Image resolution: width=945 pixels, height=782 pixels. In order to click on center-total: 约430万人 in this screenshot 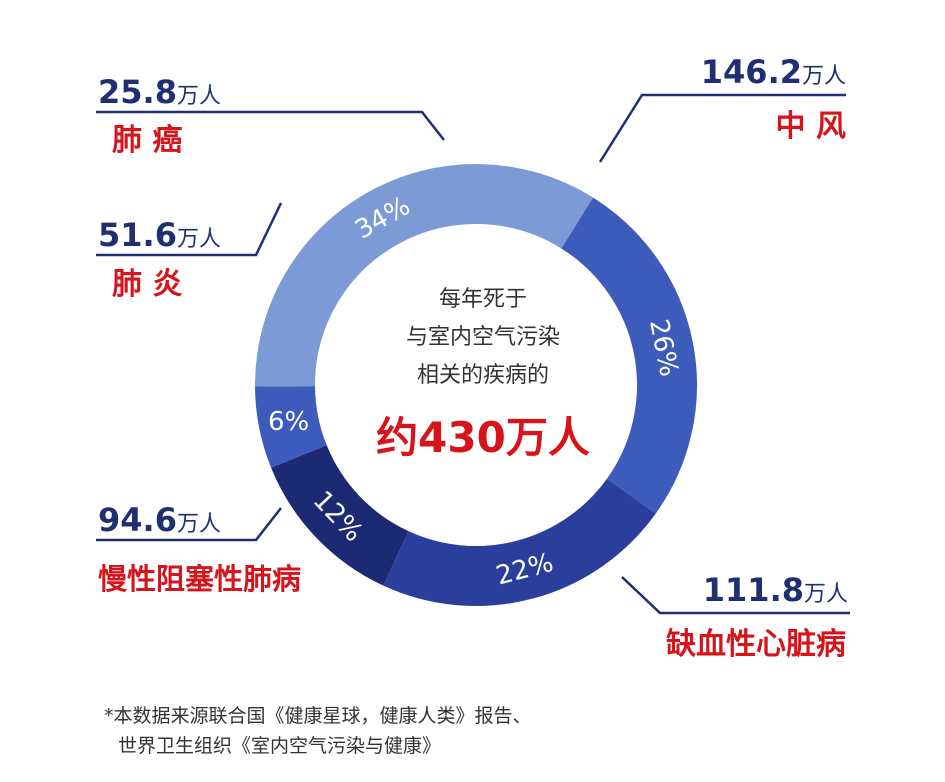, I will do `click(483, 437)`.